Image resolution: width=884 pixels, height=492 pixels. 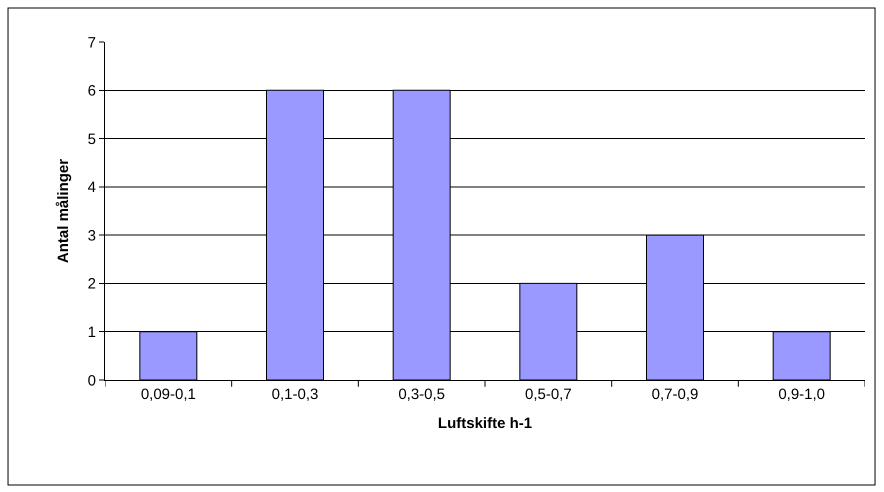 What do you see at coordinates (485, 423) in the screenshot?
I see `x-axis-title: Luftskifte h-1` at bounding box center [485, 423].